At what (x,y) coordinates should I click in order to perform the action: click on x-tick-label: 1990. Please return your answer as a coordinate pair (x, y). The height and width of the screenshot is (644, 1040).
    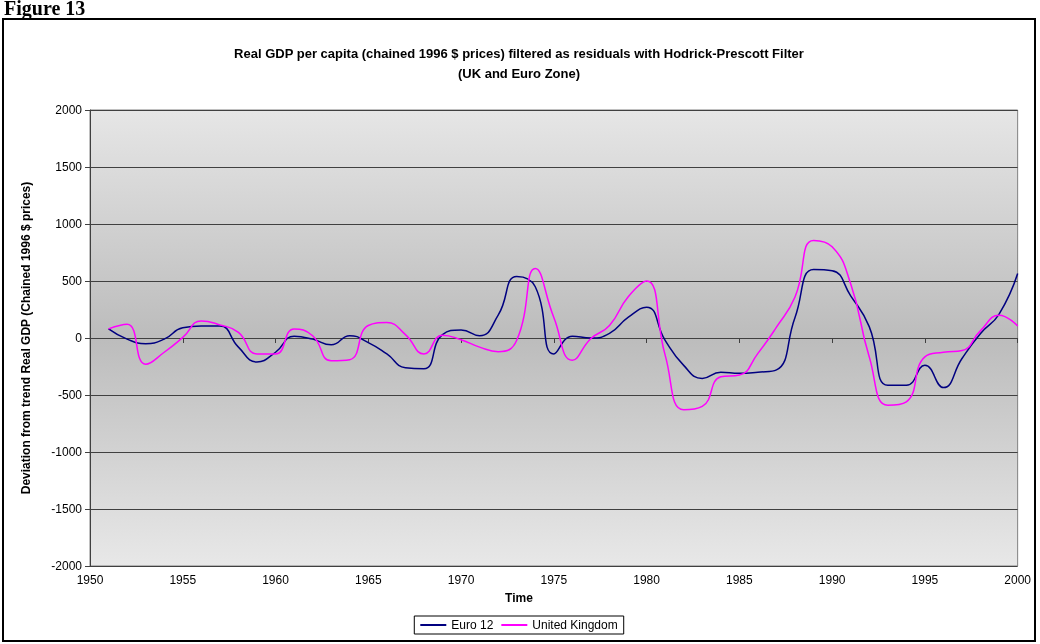
    Looking at the image, I should click on (832, 580).